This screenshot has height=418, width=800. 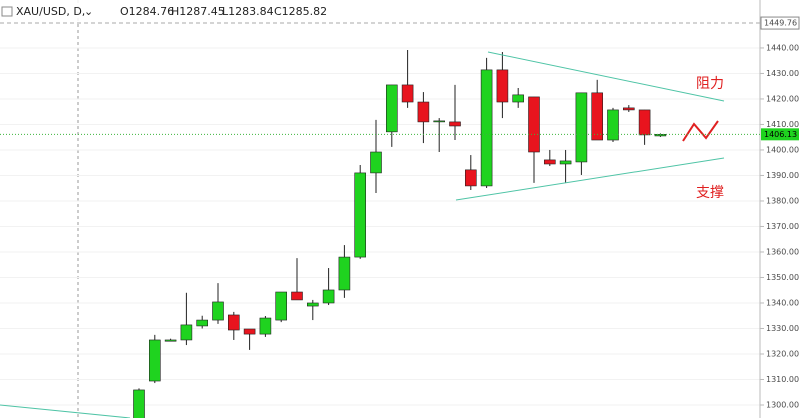 What do you see at coordinates (590, 179) in the screenshot?
I see `support-line` at bounding box center [590, 179].